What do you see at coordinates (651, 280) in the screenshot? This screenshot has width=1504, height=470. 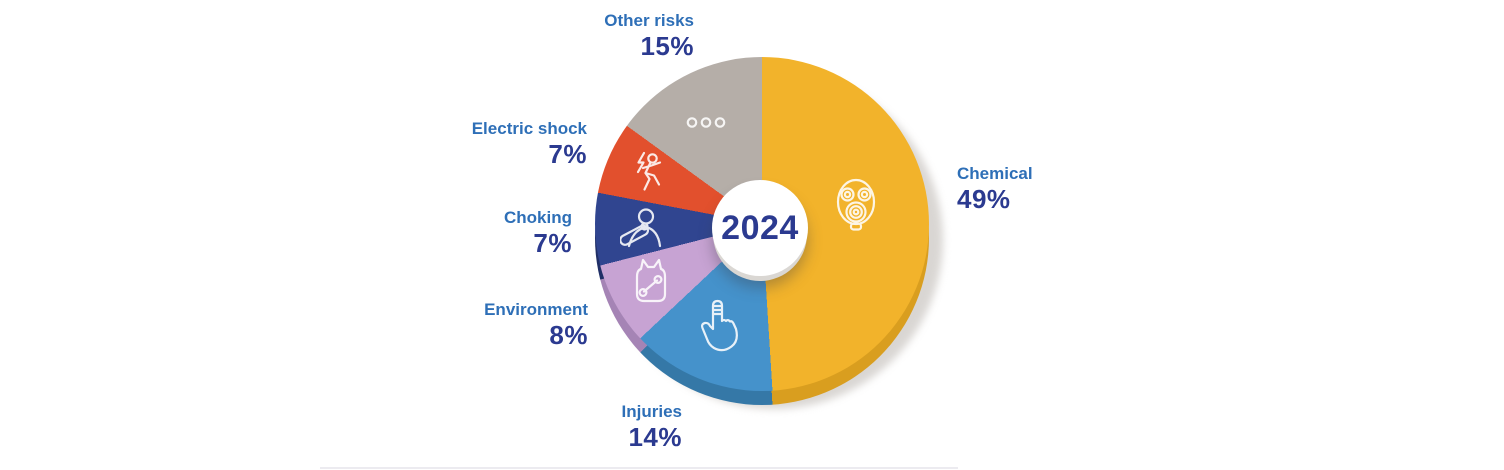 I see `plastic-bag-icon` at bounding box center [651, 280].